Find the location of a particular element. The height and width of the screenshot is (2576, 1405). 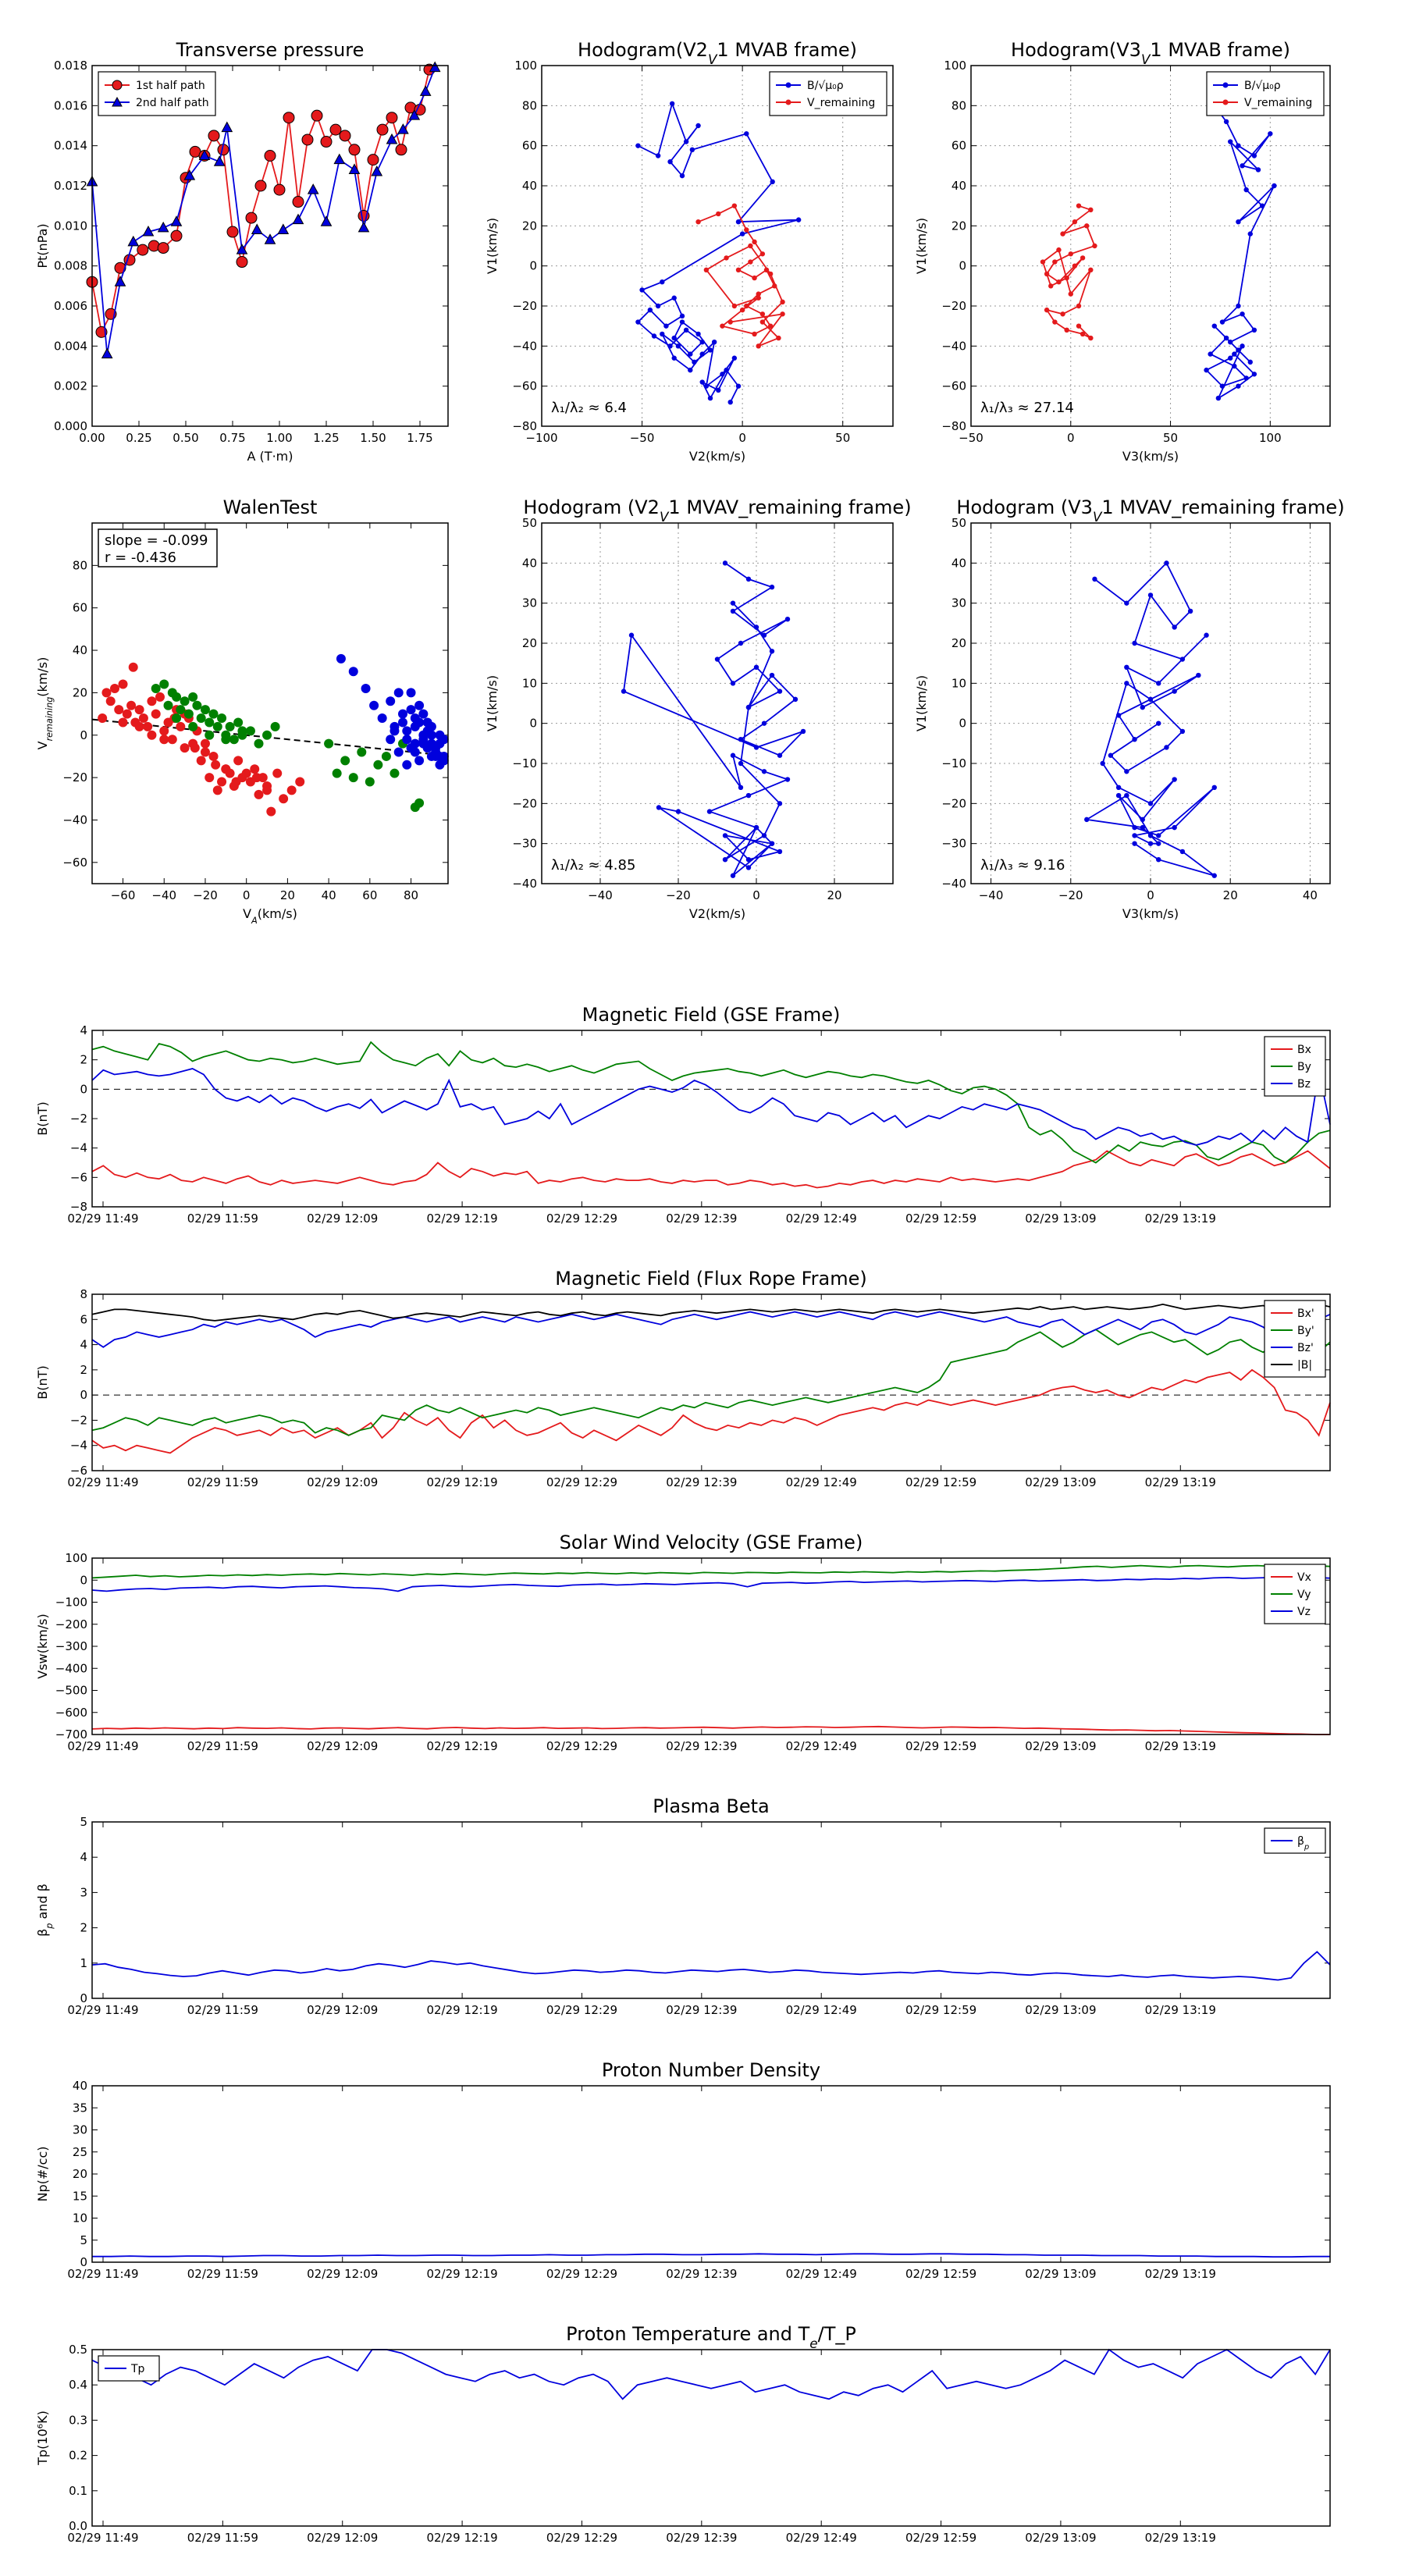

x-tick-label: 02/29 12:29 is located at coordinates (581, 1482).